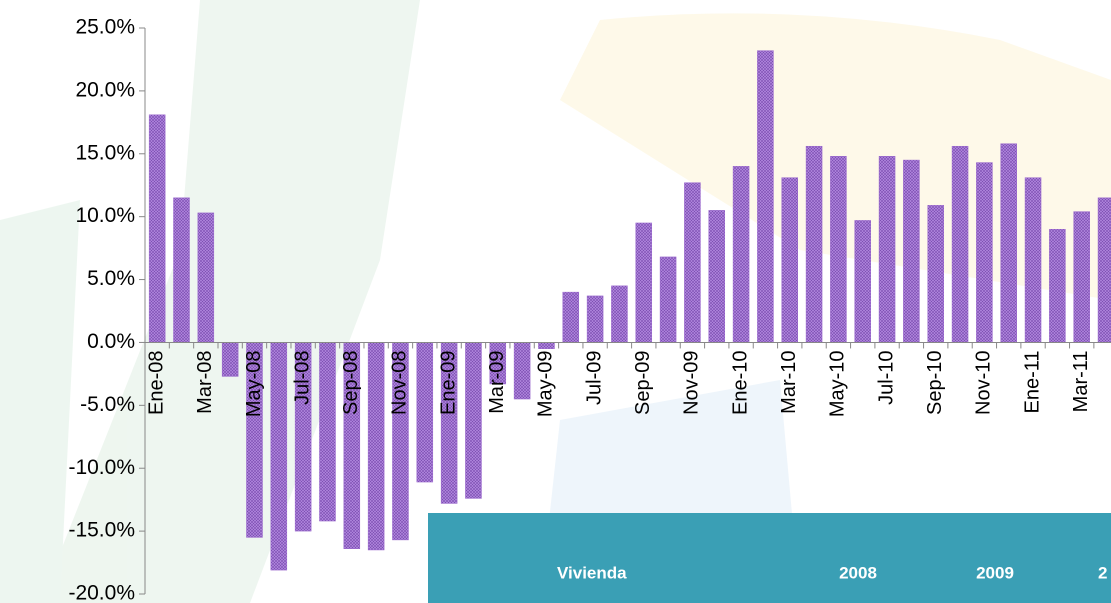 The image size is (1111, 603). What do you see at coordinates (692, 382) in the screenshot?
I see `x-tick-label: Nov-09` at bounding box center [692, 382].